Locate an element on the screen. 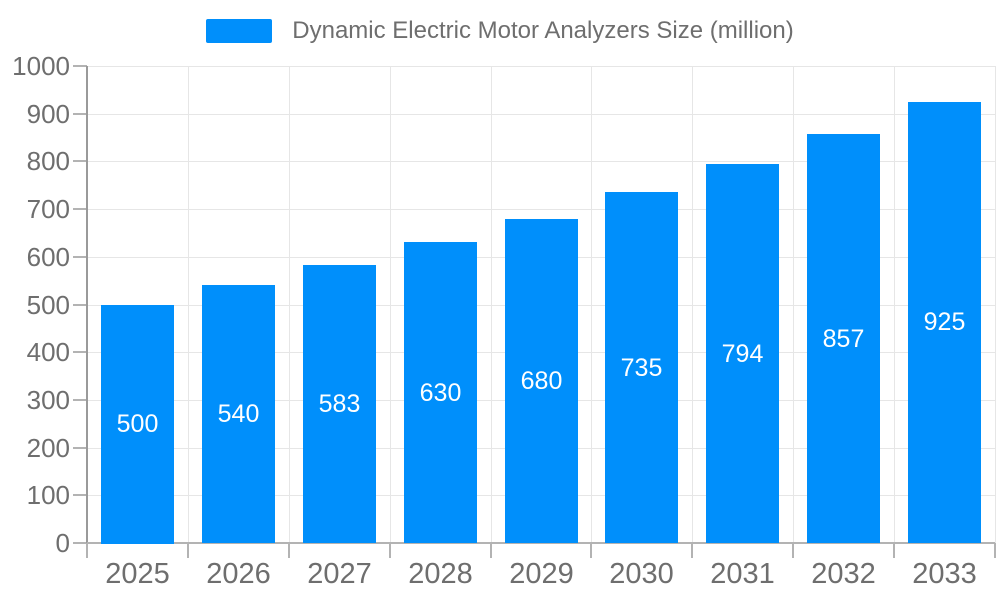  y-axis-tick-label: 100 is located at coordinates (48, 495).